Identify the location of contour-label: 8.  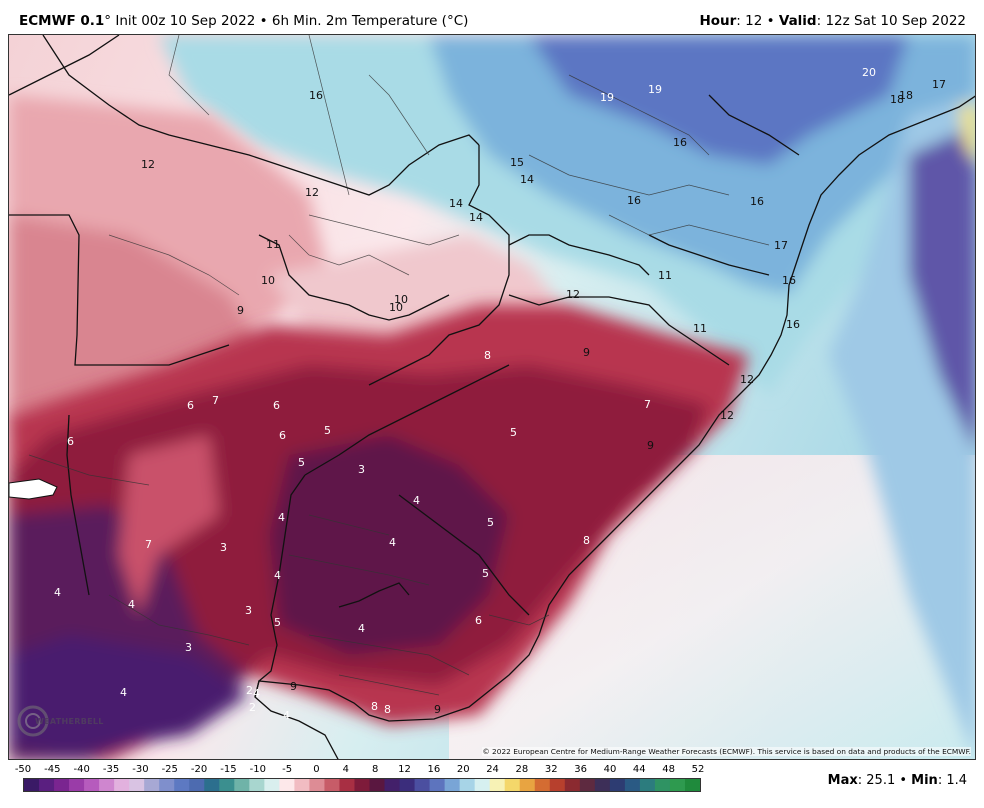
(586, 540).